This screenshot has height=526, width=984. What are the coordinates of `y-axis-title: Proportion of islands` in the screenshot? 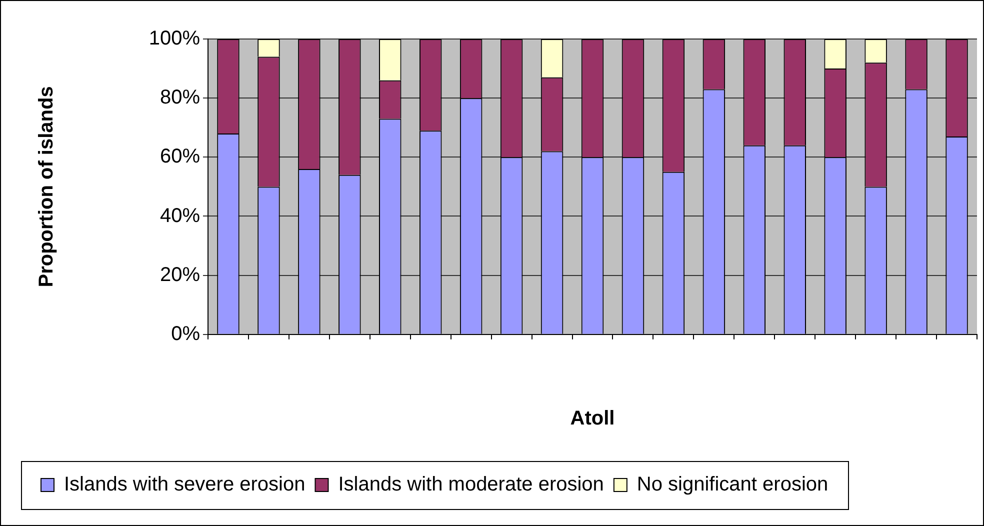 It's located at (47, 187).